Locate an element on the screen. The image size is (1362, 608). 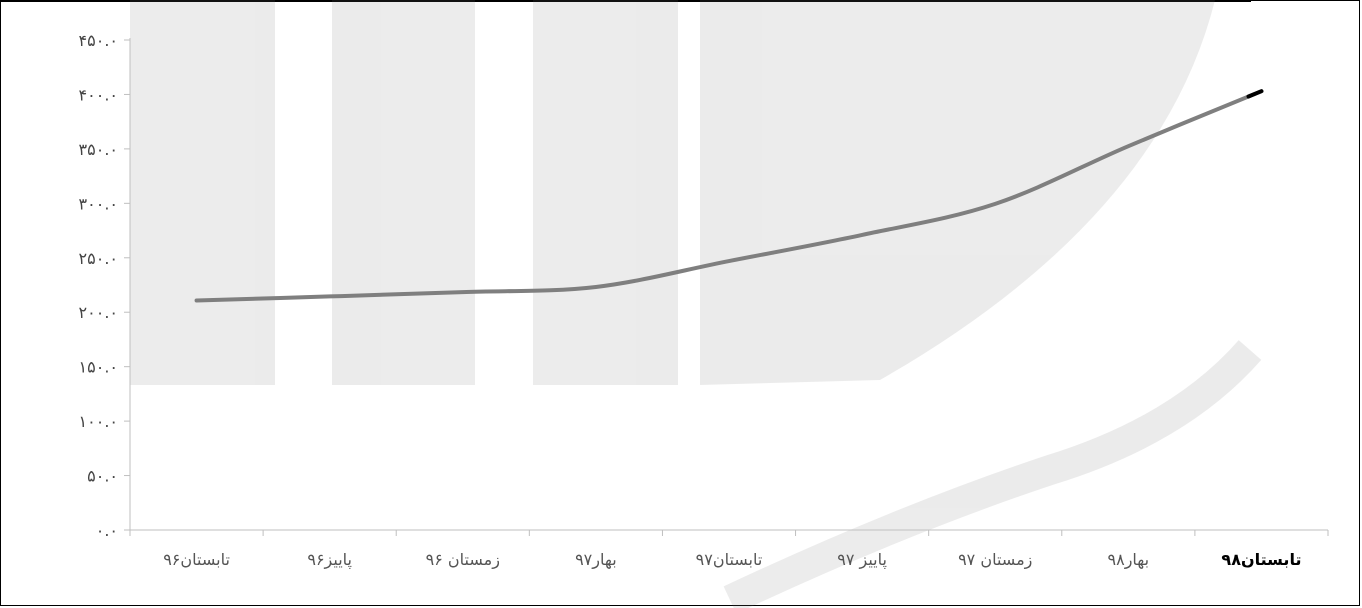
y-tick-label: ۴۰۰.۰ is located at coordinates (98, 94).